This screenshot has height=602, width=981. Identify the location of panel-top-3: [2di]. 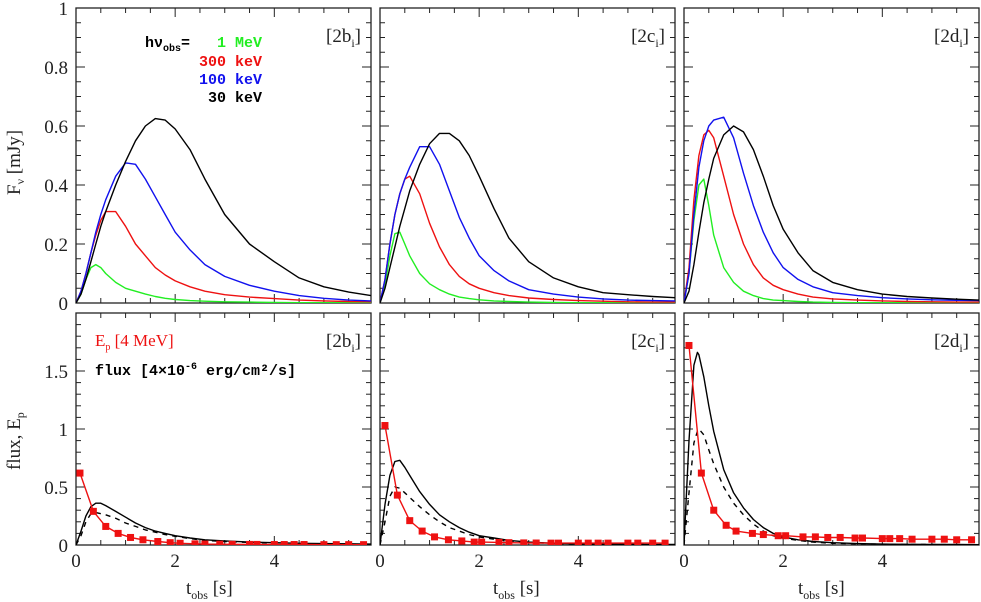
(831, 155).